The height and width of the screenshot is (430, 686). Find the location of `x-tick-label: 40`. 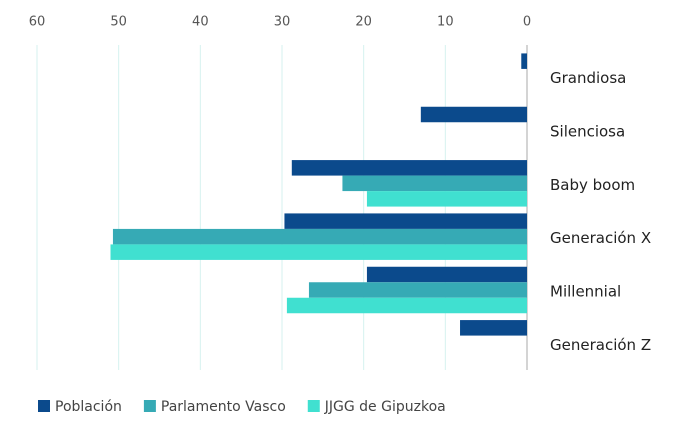

x-tick-label: 40 is located at coordinates (200, 22).